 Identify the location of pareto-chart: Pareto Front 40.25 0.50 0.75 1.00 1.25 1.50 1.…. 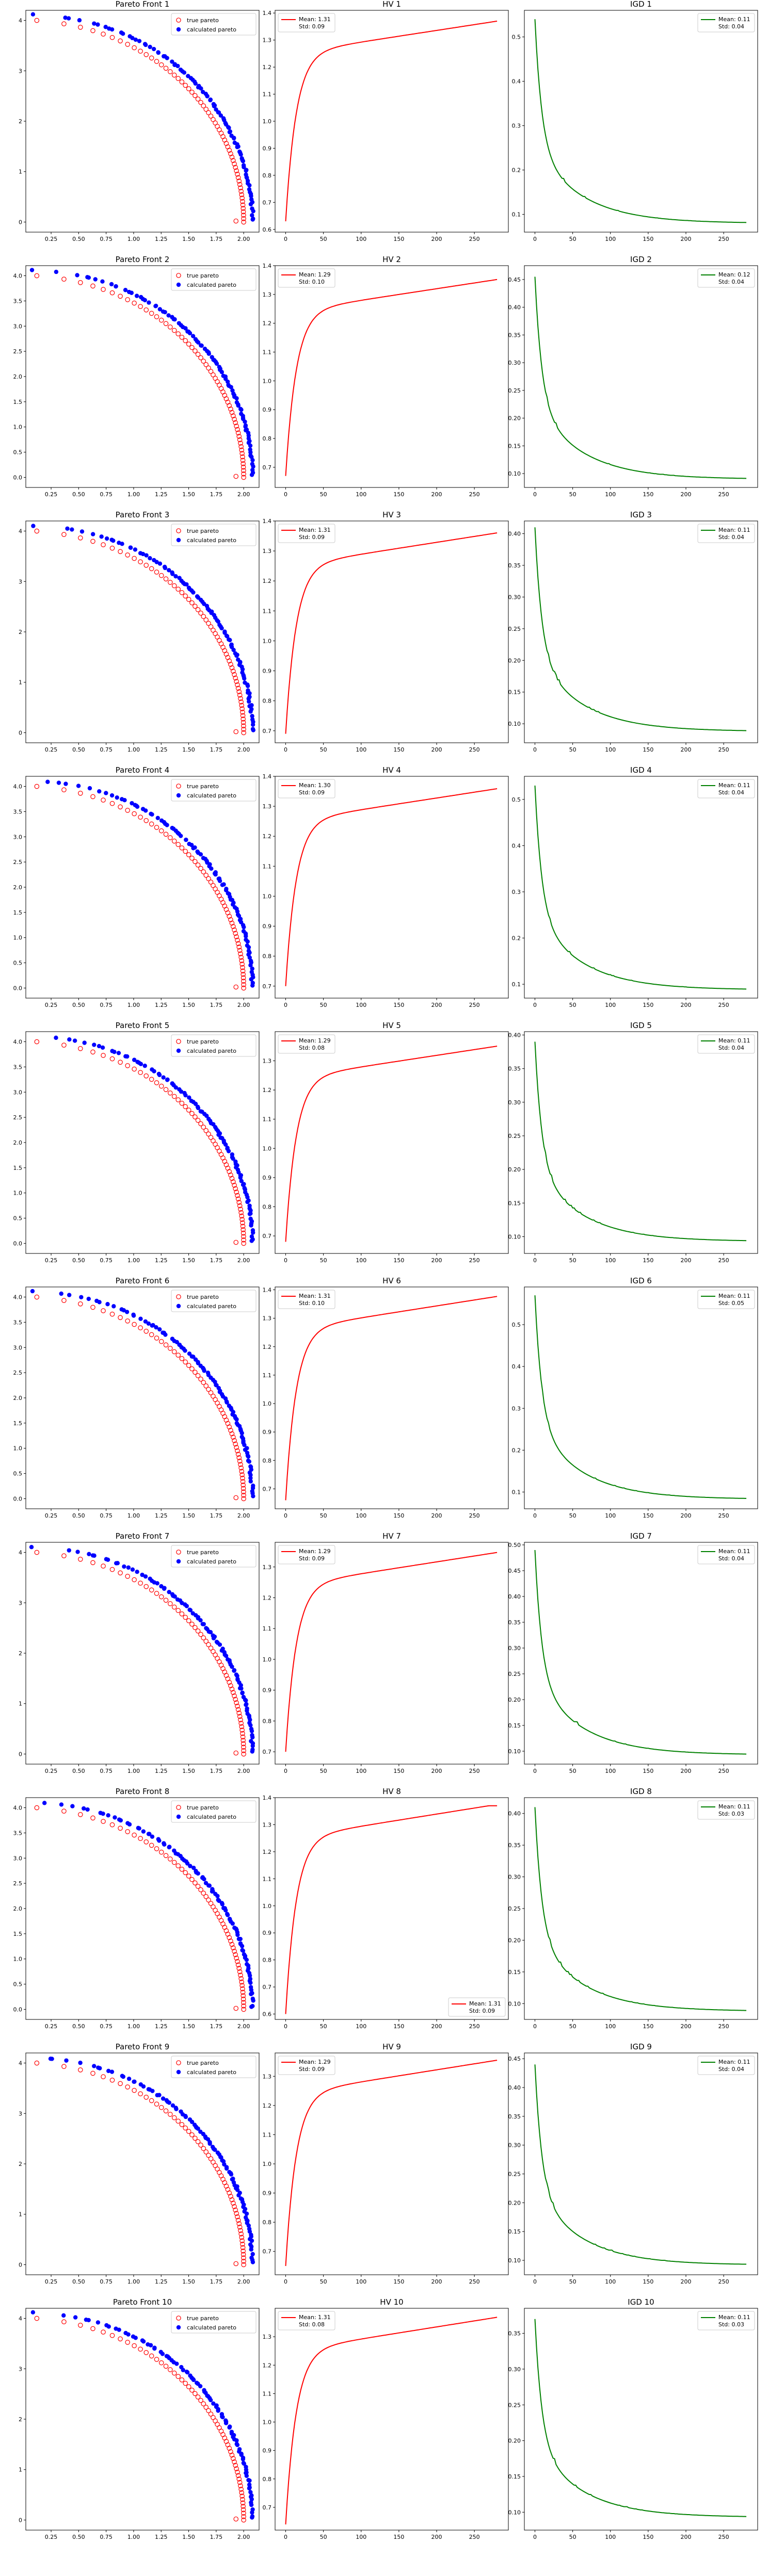
(136, 887).